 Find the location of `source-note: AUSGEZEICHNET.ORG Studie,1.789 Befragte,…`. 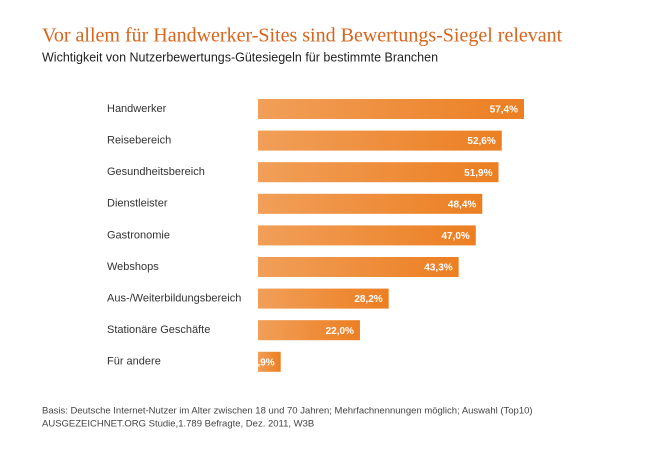

source-note: AUSGEZEICHNET.ORG Studie,1.789 Befragte,… is located at coordinates (178, 424).